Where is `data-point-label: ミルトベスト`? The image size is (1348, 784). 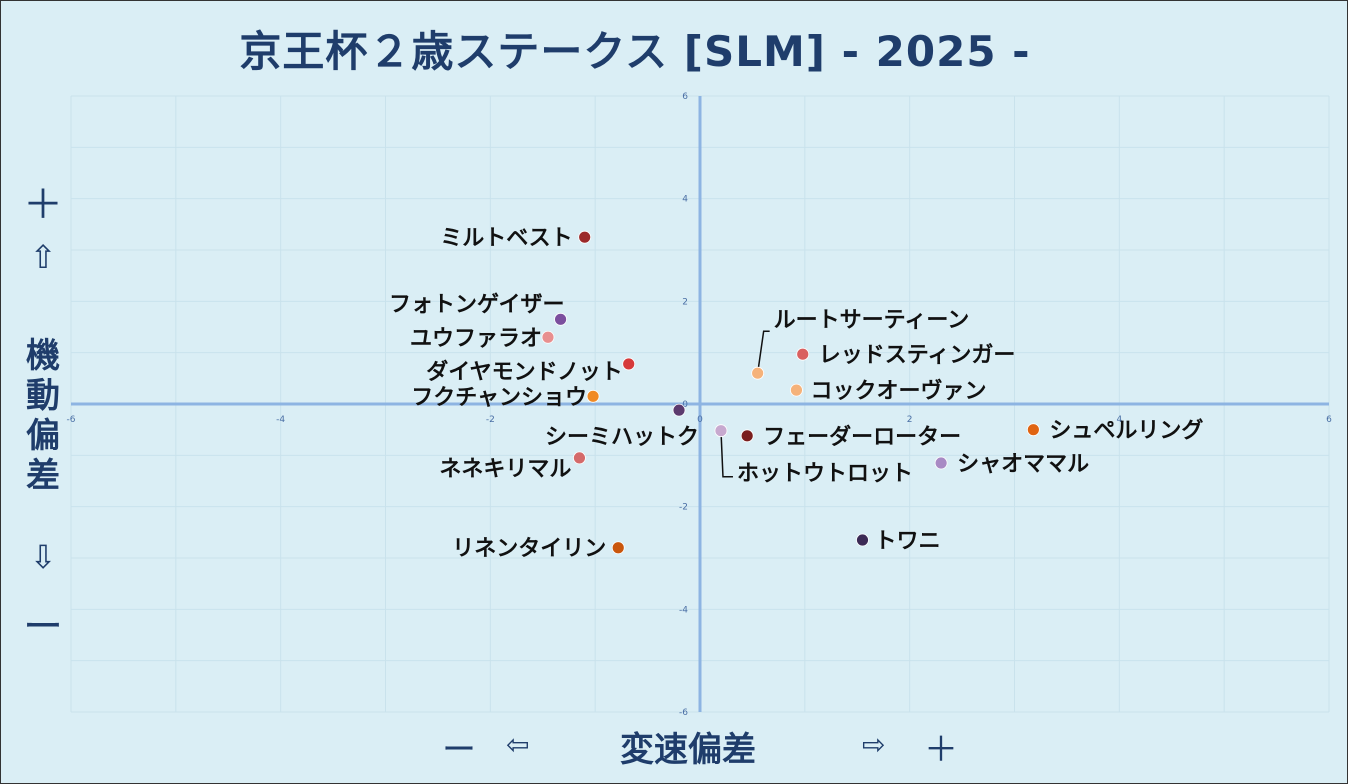
data-point-label: ミルトベスト is located at coordinates (506, 238).